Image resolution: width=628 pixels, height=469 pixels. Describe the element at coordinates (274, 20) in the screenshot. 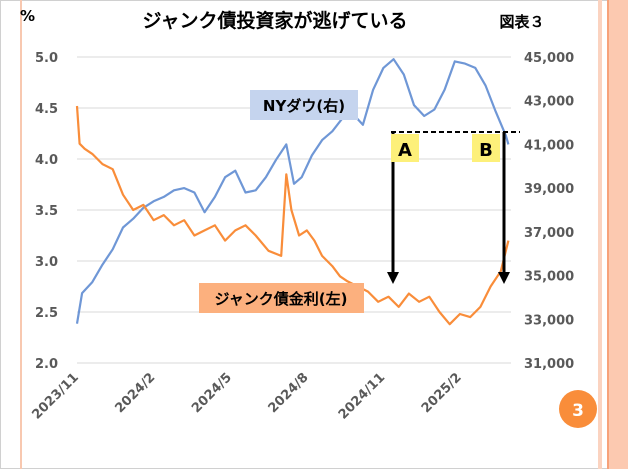

I see `chart-title: ジャンク債投資家が逃げている` at that location.